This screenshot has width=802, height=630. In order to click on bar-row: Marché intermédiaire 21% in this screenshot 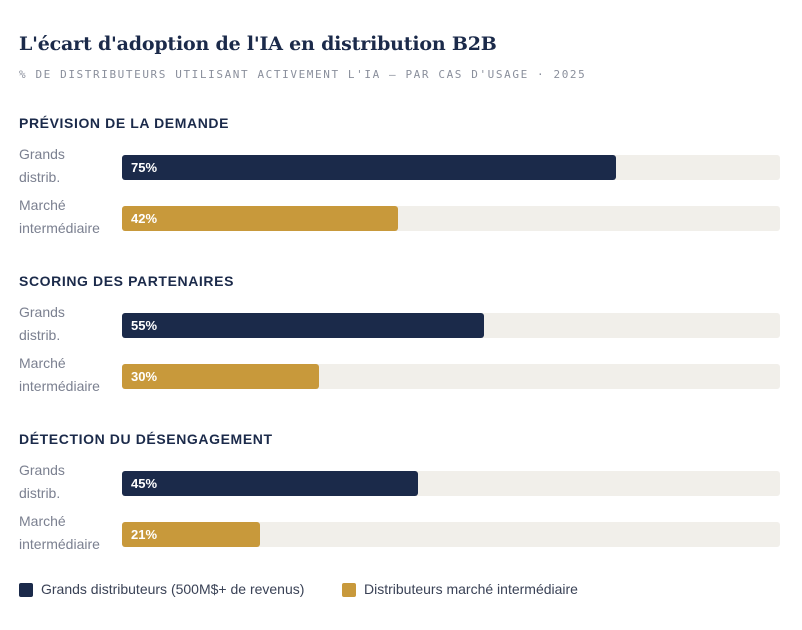, I will do `click(400, 534)`.